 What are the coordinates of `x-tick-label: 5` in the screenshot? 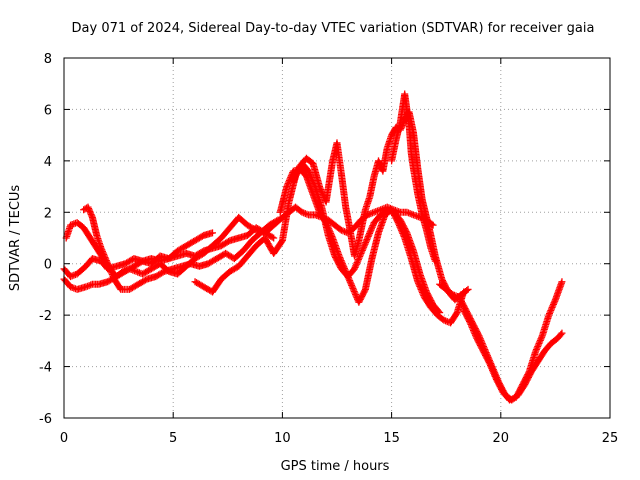 It's located at (173, 438).